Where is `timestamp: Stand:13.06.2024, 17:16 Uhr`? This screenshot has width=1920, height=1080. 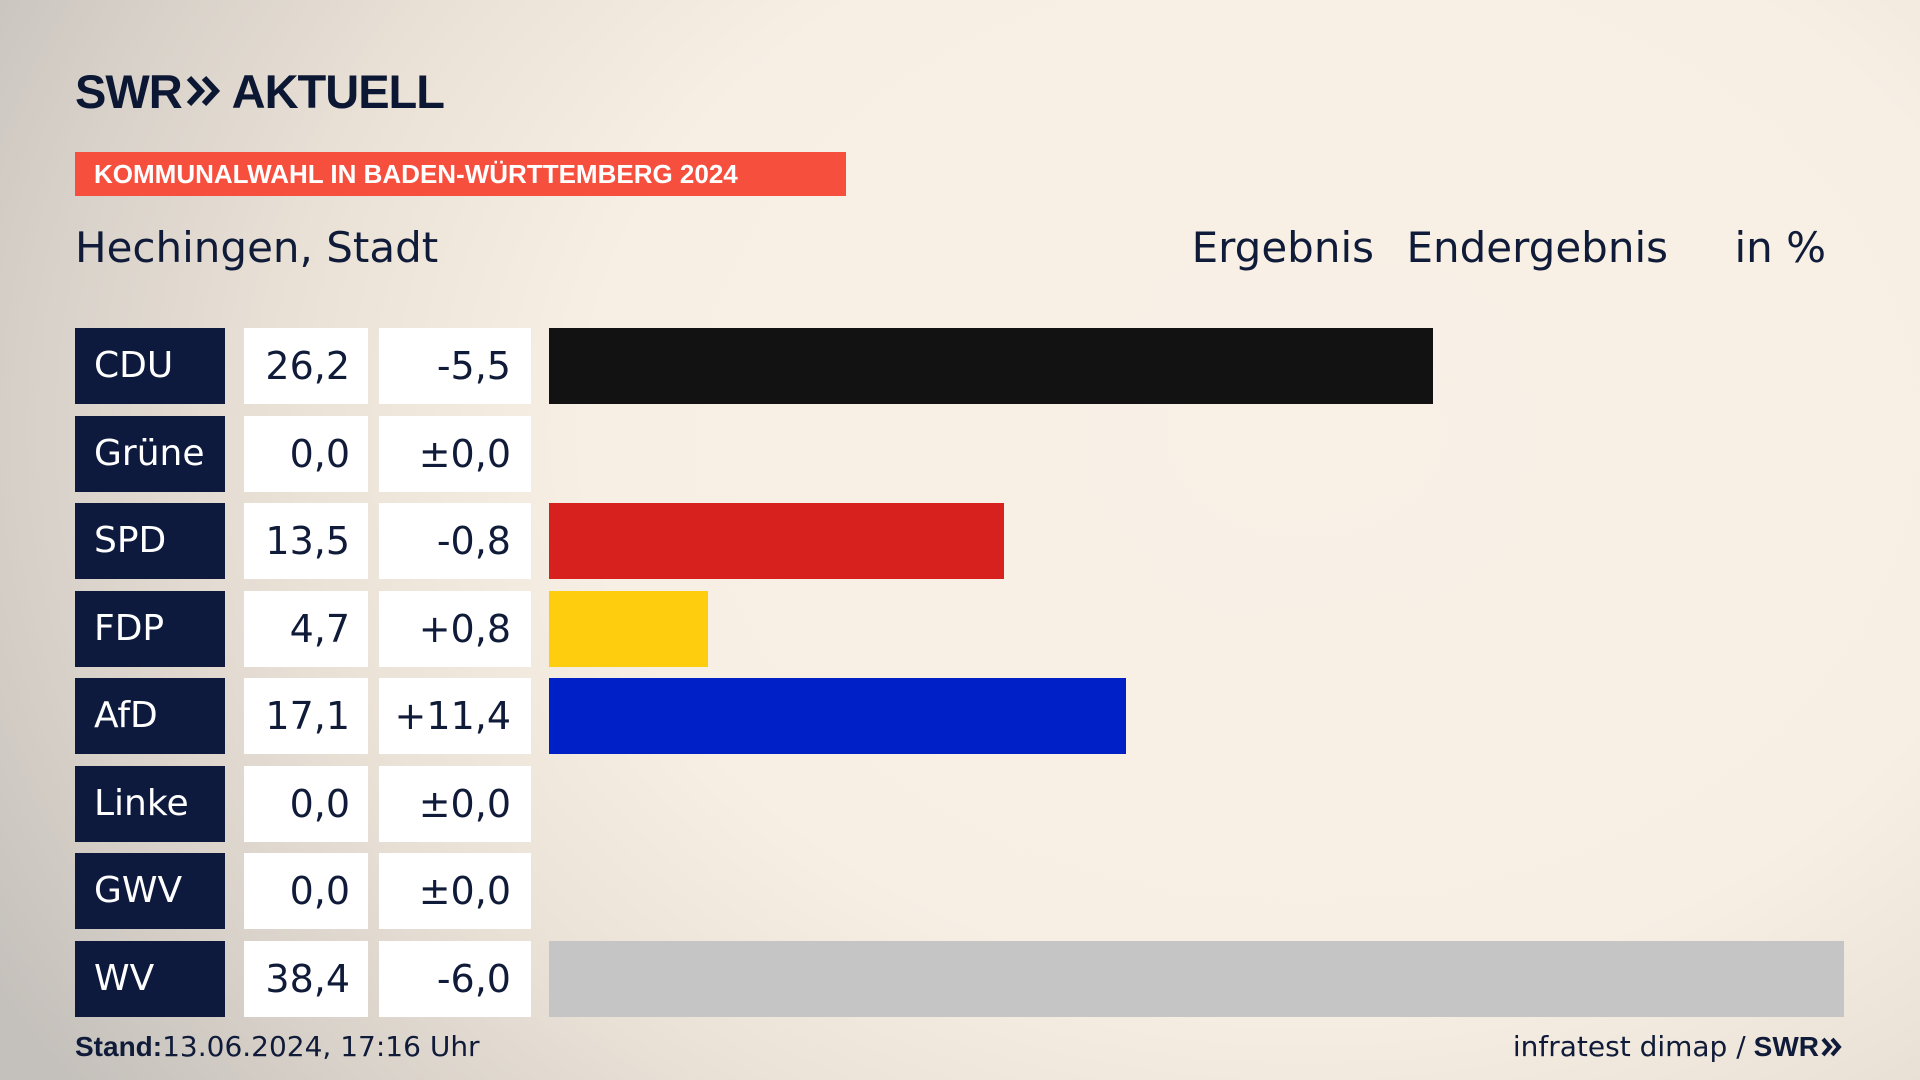 timestamp: Stand:13.06.2024, 17:16 Uhr is located at coordinates (277, 1047).